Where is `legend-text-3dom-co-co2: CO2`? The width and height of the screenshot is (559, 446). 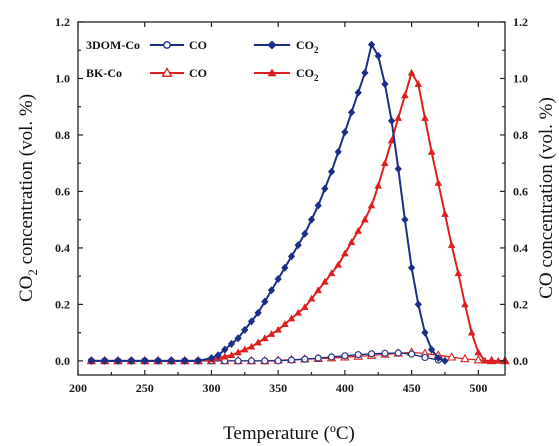 legend-text-3dom-co-co2: CO2 is located at coordinates (307, 46).